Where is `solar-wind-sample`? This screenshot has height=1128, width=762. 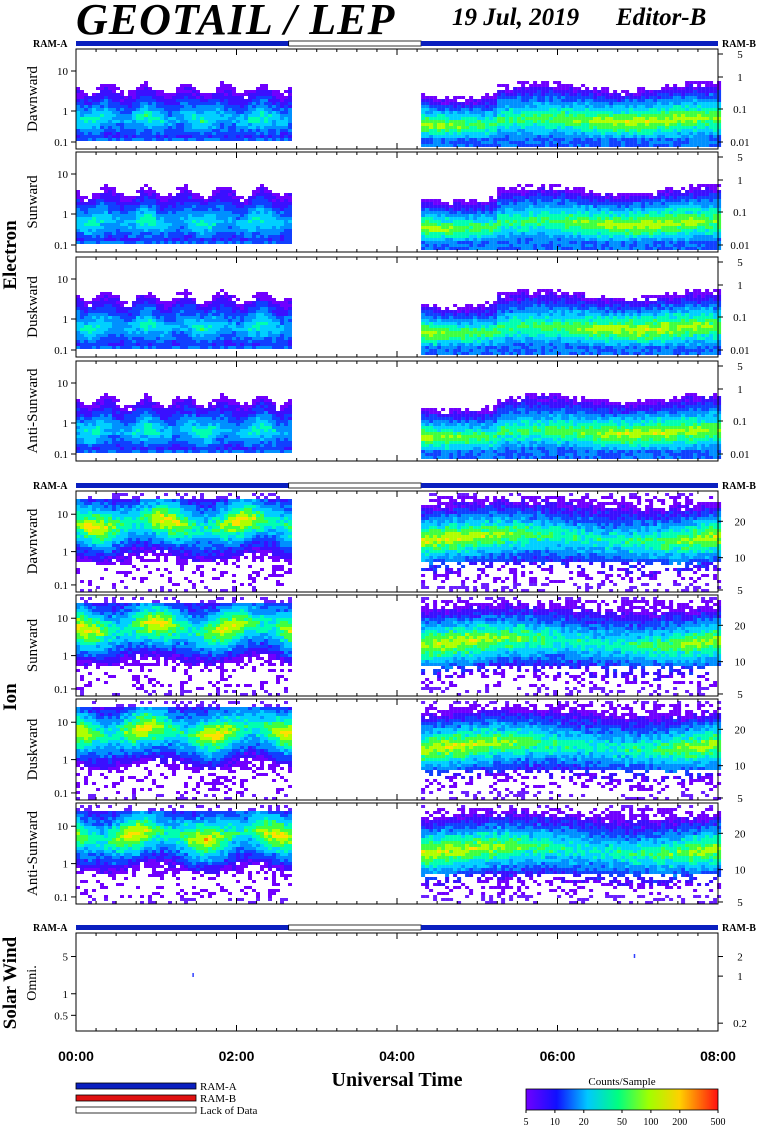
solar-wind-sample is located at coordinates (193, 975).